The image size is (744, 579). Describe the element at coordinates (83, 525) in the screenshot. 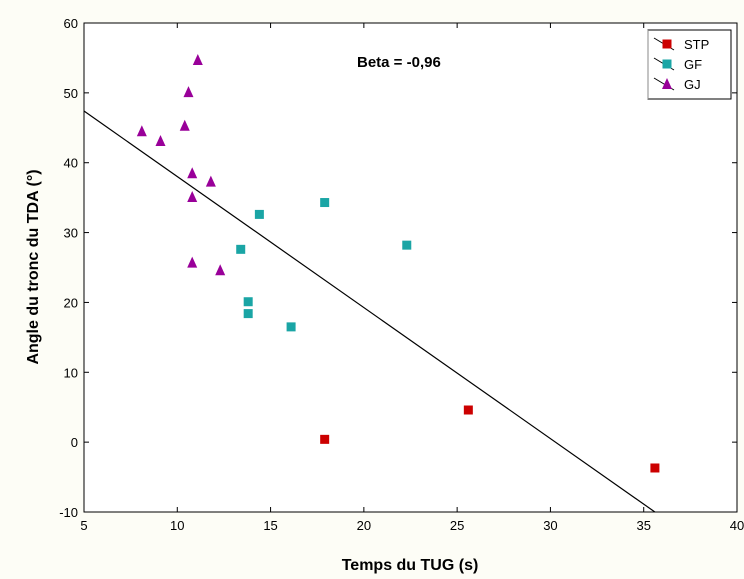

I see `x-tick-label: 5` at that location.